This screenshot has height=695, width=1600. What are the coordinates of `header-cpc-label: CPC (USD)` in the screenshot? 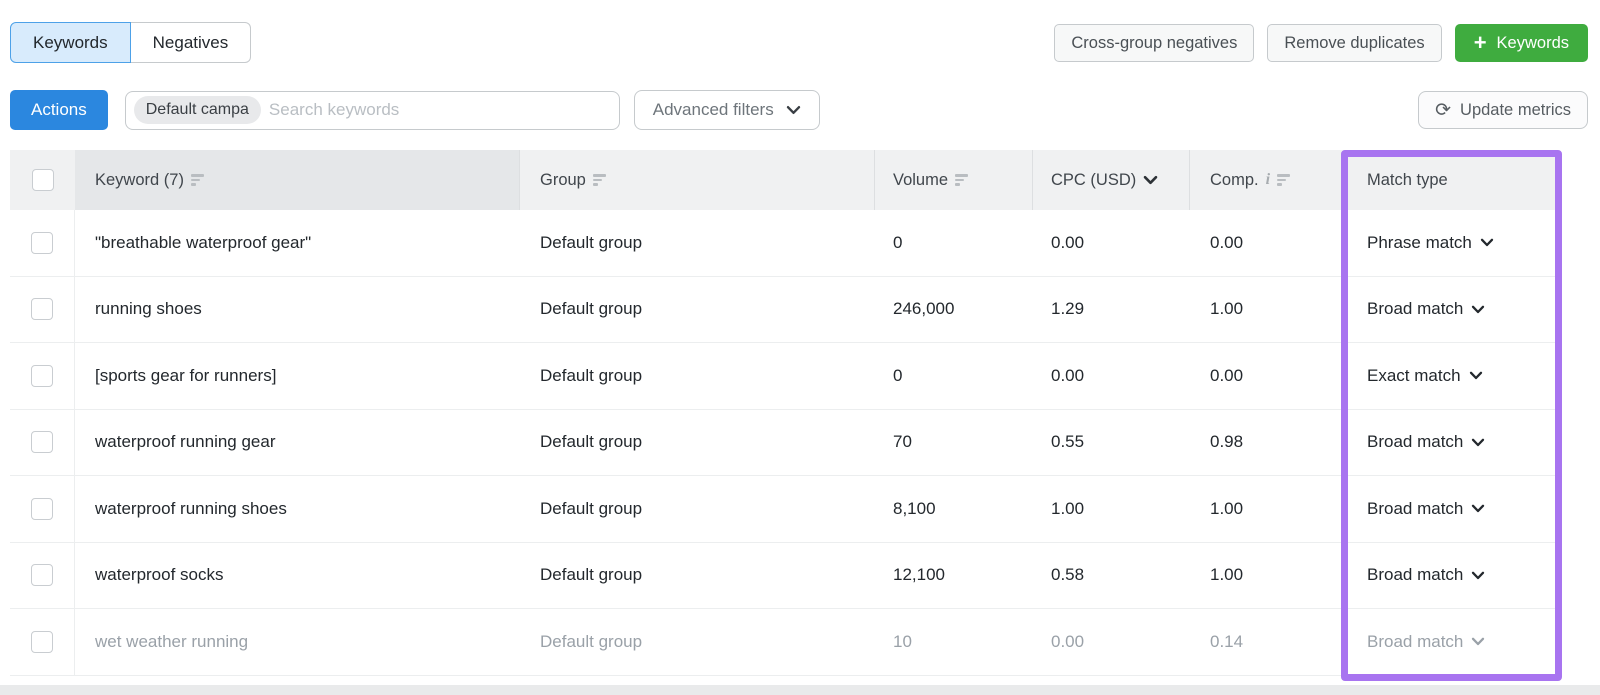 It's located at (1094, 179).